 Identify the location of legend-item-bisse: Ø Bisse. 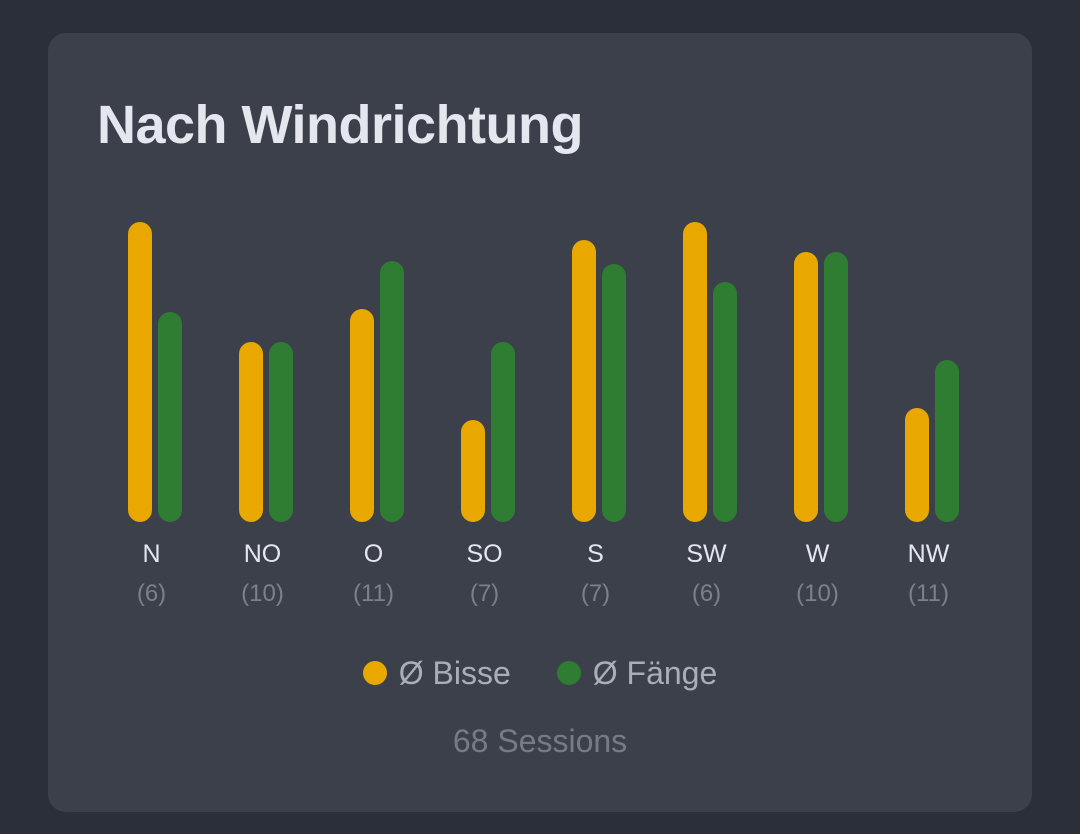
(436, 673).